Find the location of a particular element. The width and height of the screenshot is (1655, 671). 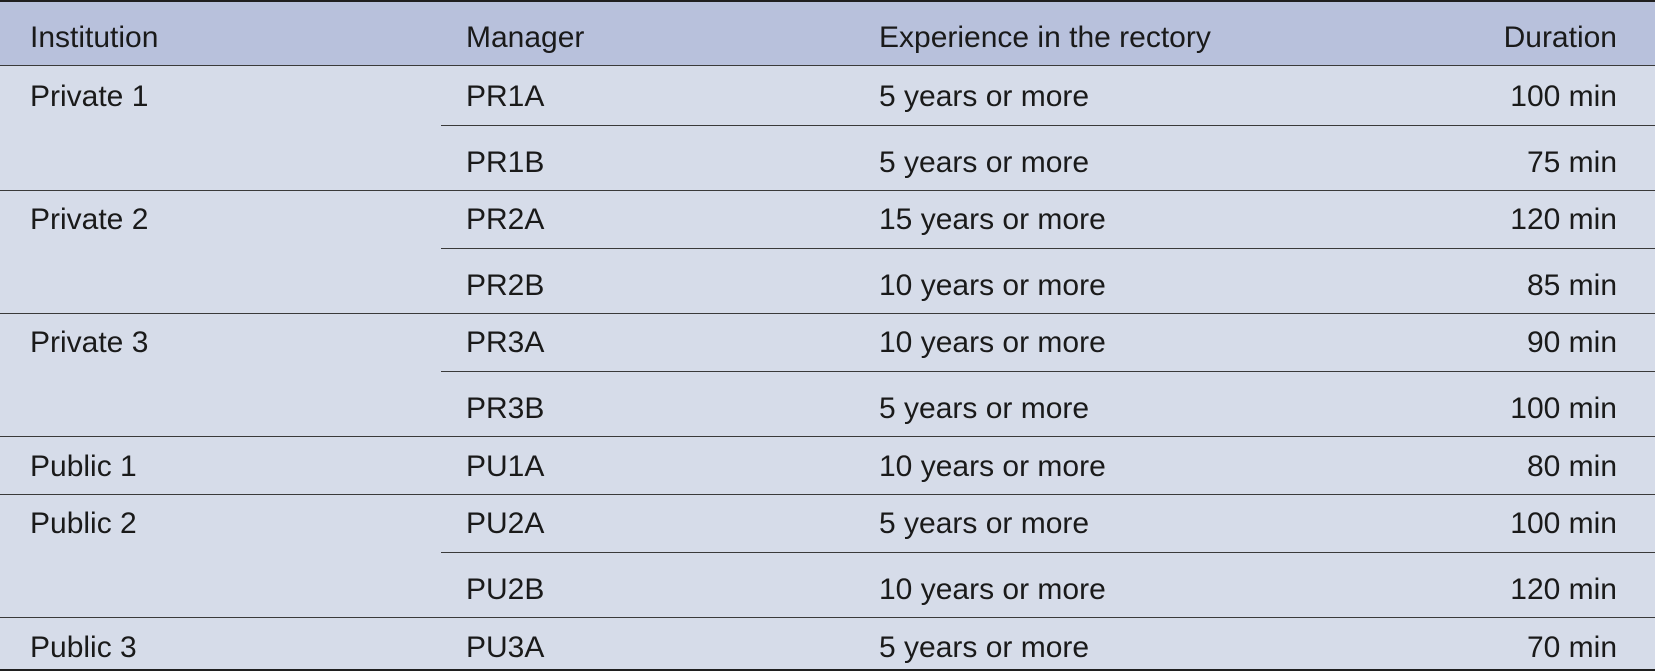

cell-manager: PU1A is located at coordinates (505, 466).